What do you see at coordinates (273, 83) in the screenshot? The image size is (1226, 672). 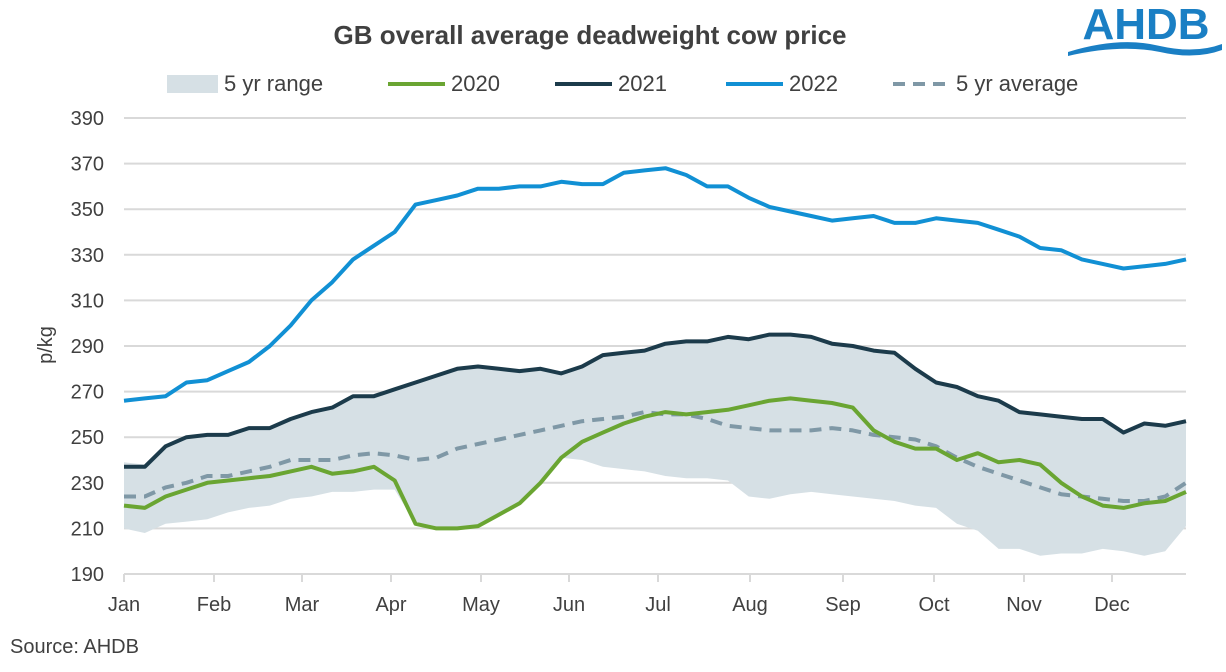 I see `legend-label: 5 yr range` at bounding box center [273, 83].